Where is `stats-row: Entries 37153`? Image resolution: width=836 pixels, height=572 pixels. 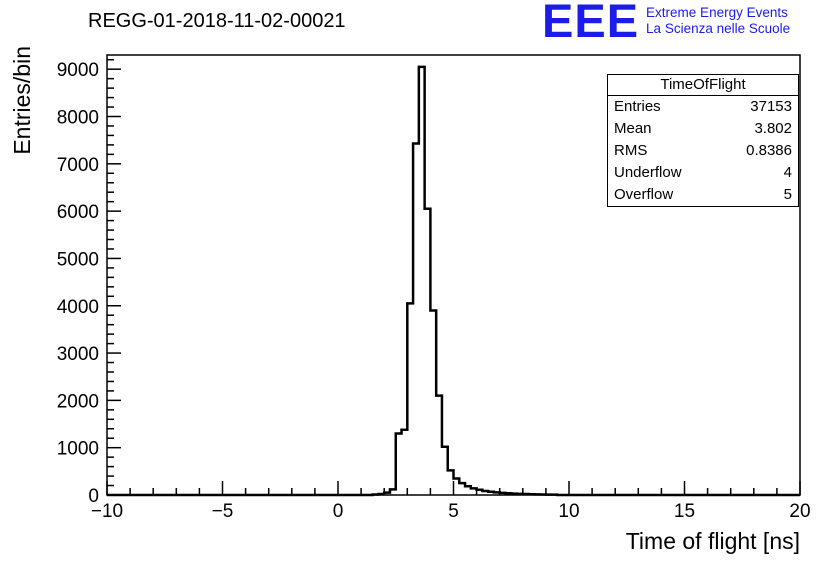
stats-row: Entries 37153 is located at coordinates (703, 107).